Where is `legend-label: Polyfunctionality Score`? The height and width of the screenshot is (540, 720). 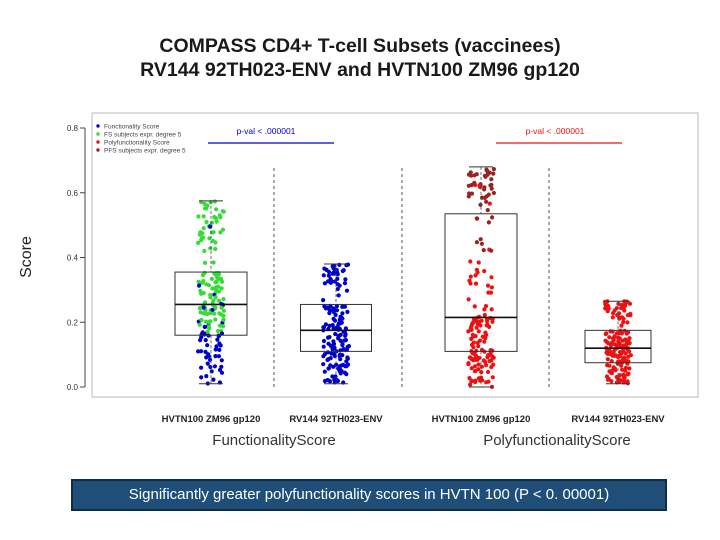 legend-label: Polyfunctionality Score is located at coordinates (137, 143).